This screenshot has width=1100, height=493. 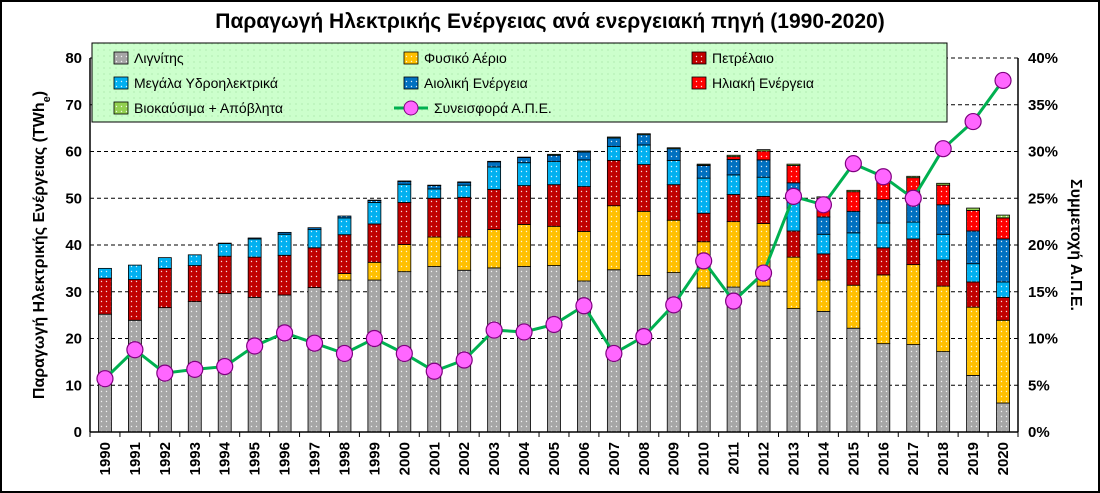 I want to click on legend-item-lignite: Λιγνίτης, so click(x=148, y=58).